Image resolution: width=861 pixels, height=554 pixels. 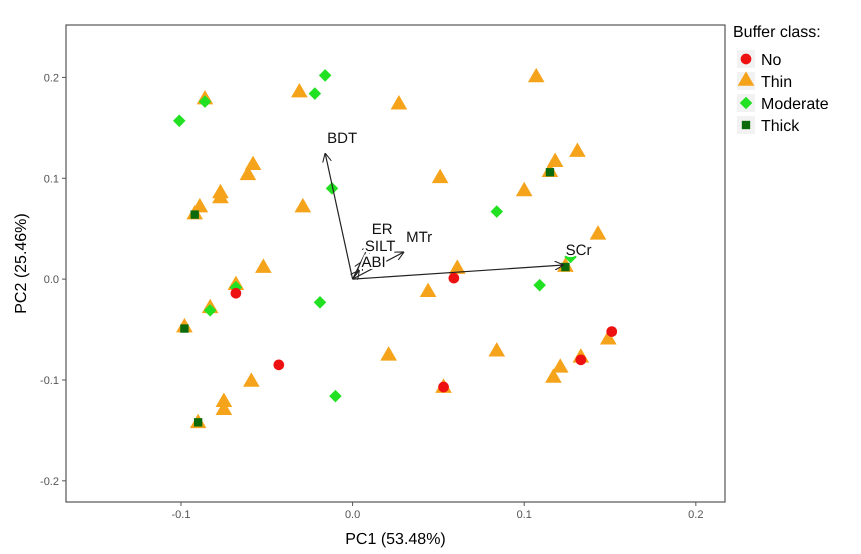 What do you see at coordinates (180, 515) in the screenshot?
I see `x-tick-label: -0.1` at bounding box center [180, 515].